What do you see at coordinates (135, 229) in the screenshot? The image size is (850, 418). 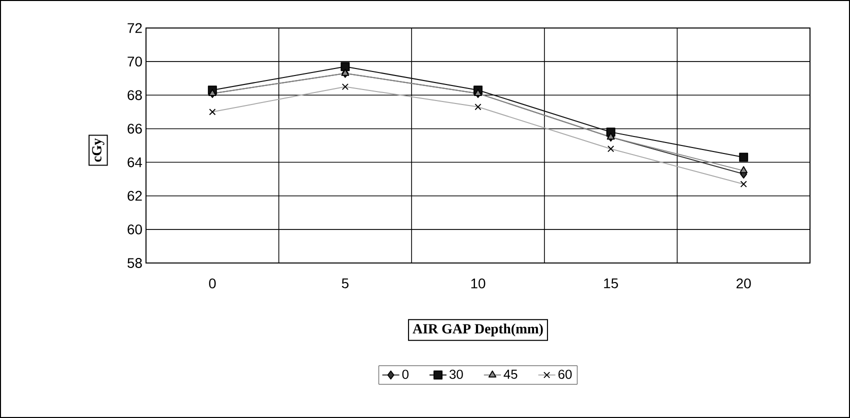 I see `y-tick-label: 60` at bounding box center [135, 229].